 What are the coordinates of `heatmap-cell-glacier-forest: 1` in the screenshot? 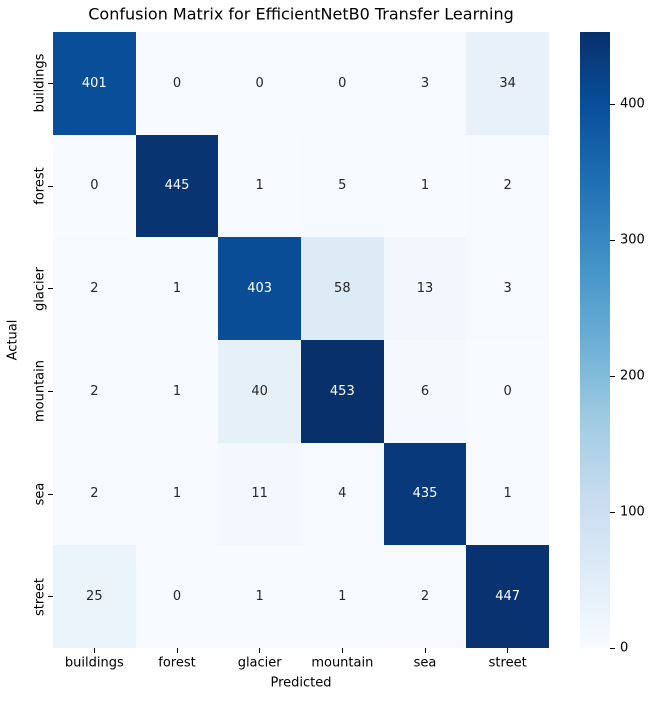 It's located at (177, 288).